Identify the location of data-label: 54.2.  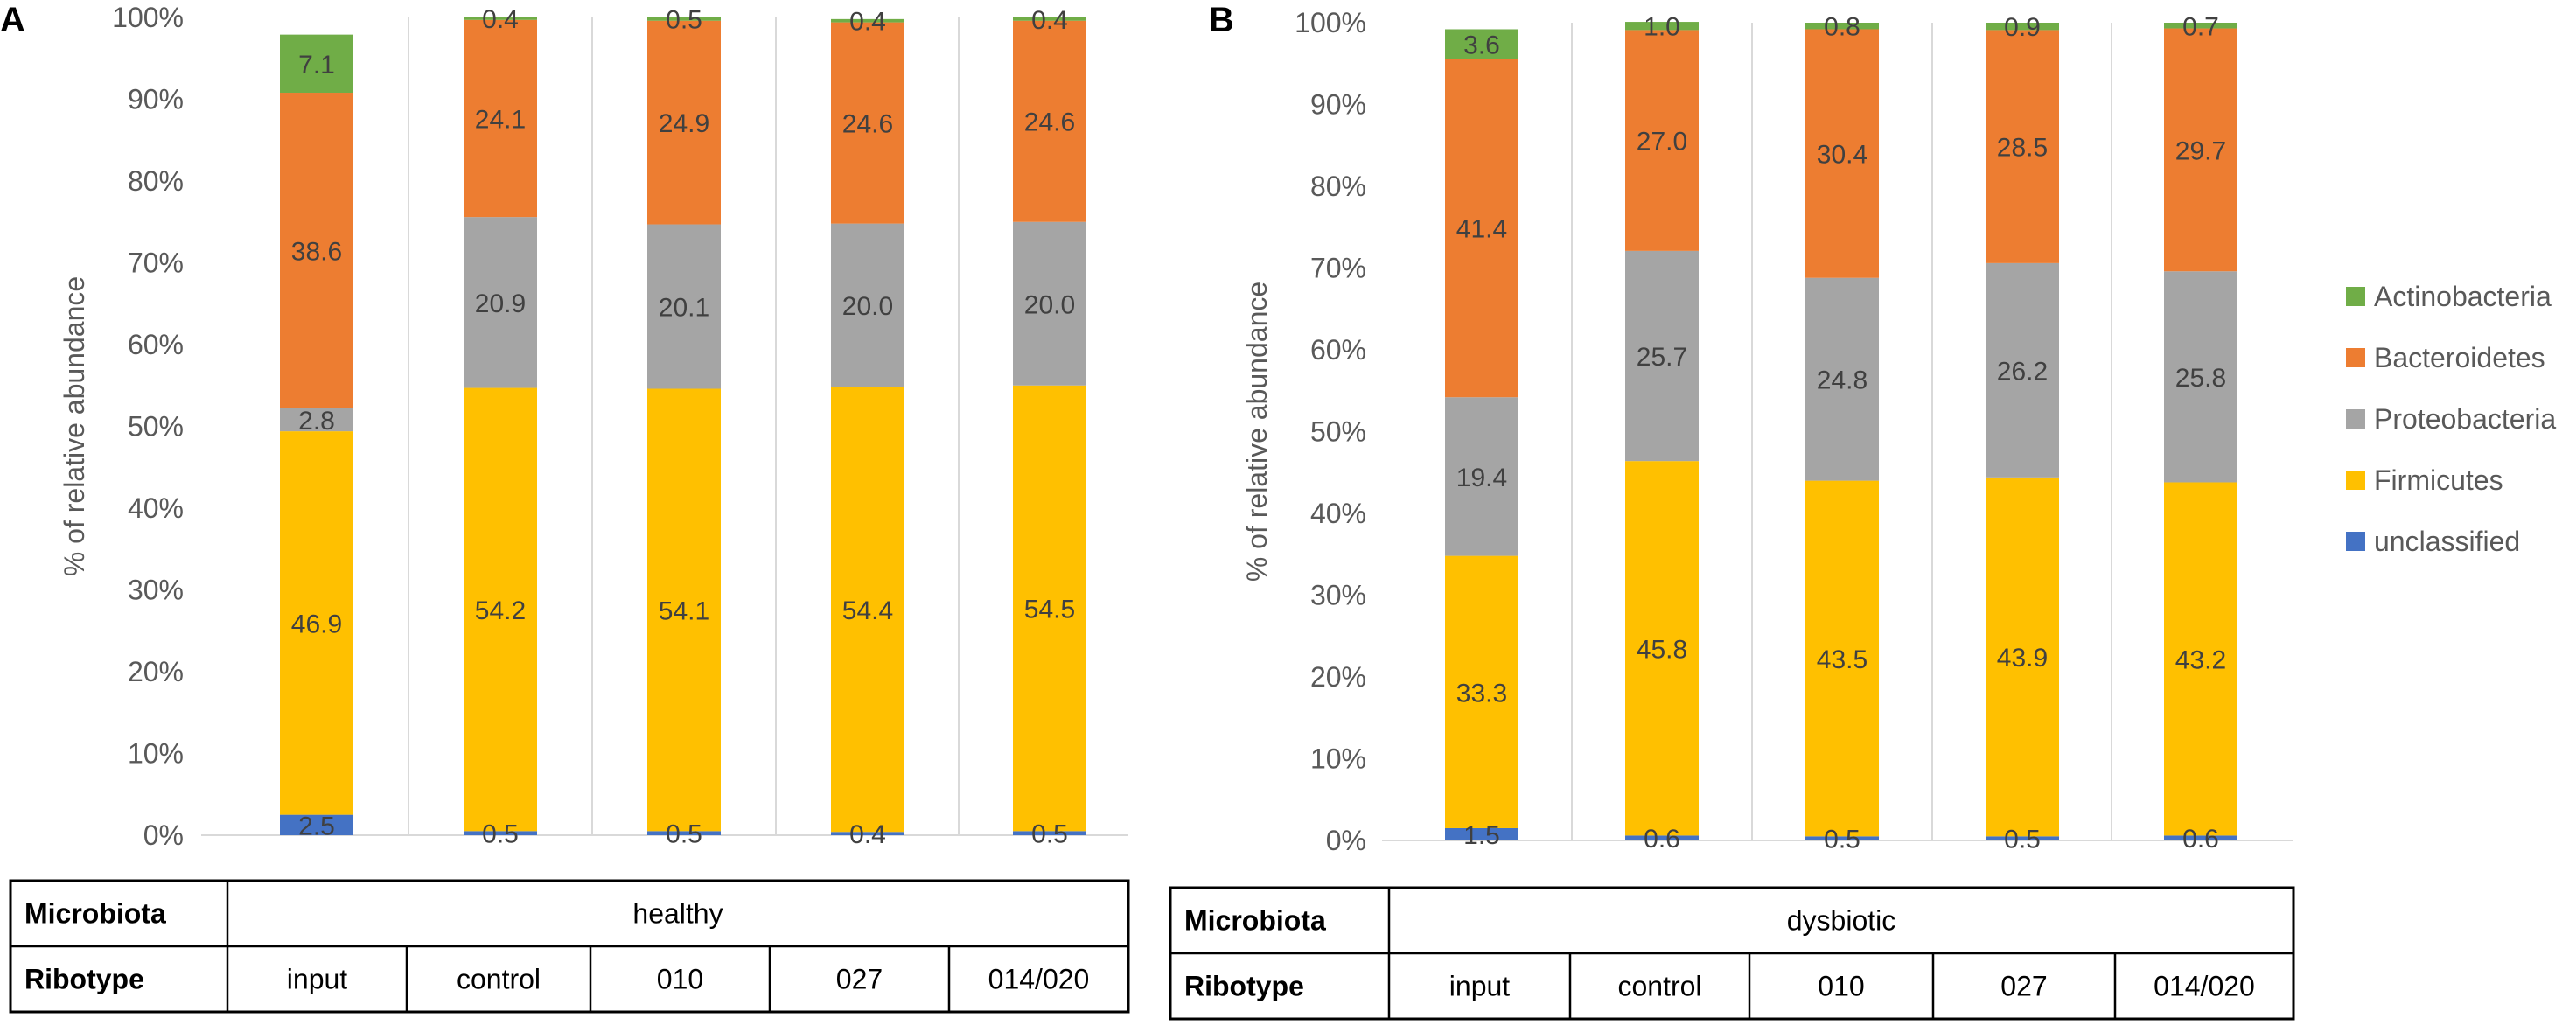
(500, 610).